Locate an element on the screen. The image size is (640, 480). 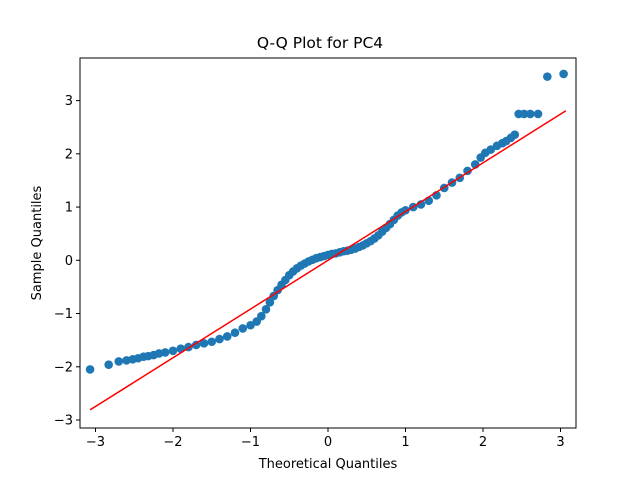
x-tick-label: 1 is located at coordinates (405, 442).